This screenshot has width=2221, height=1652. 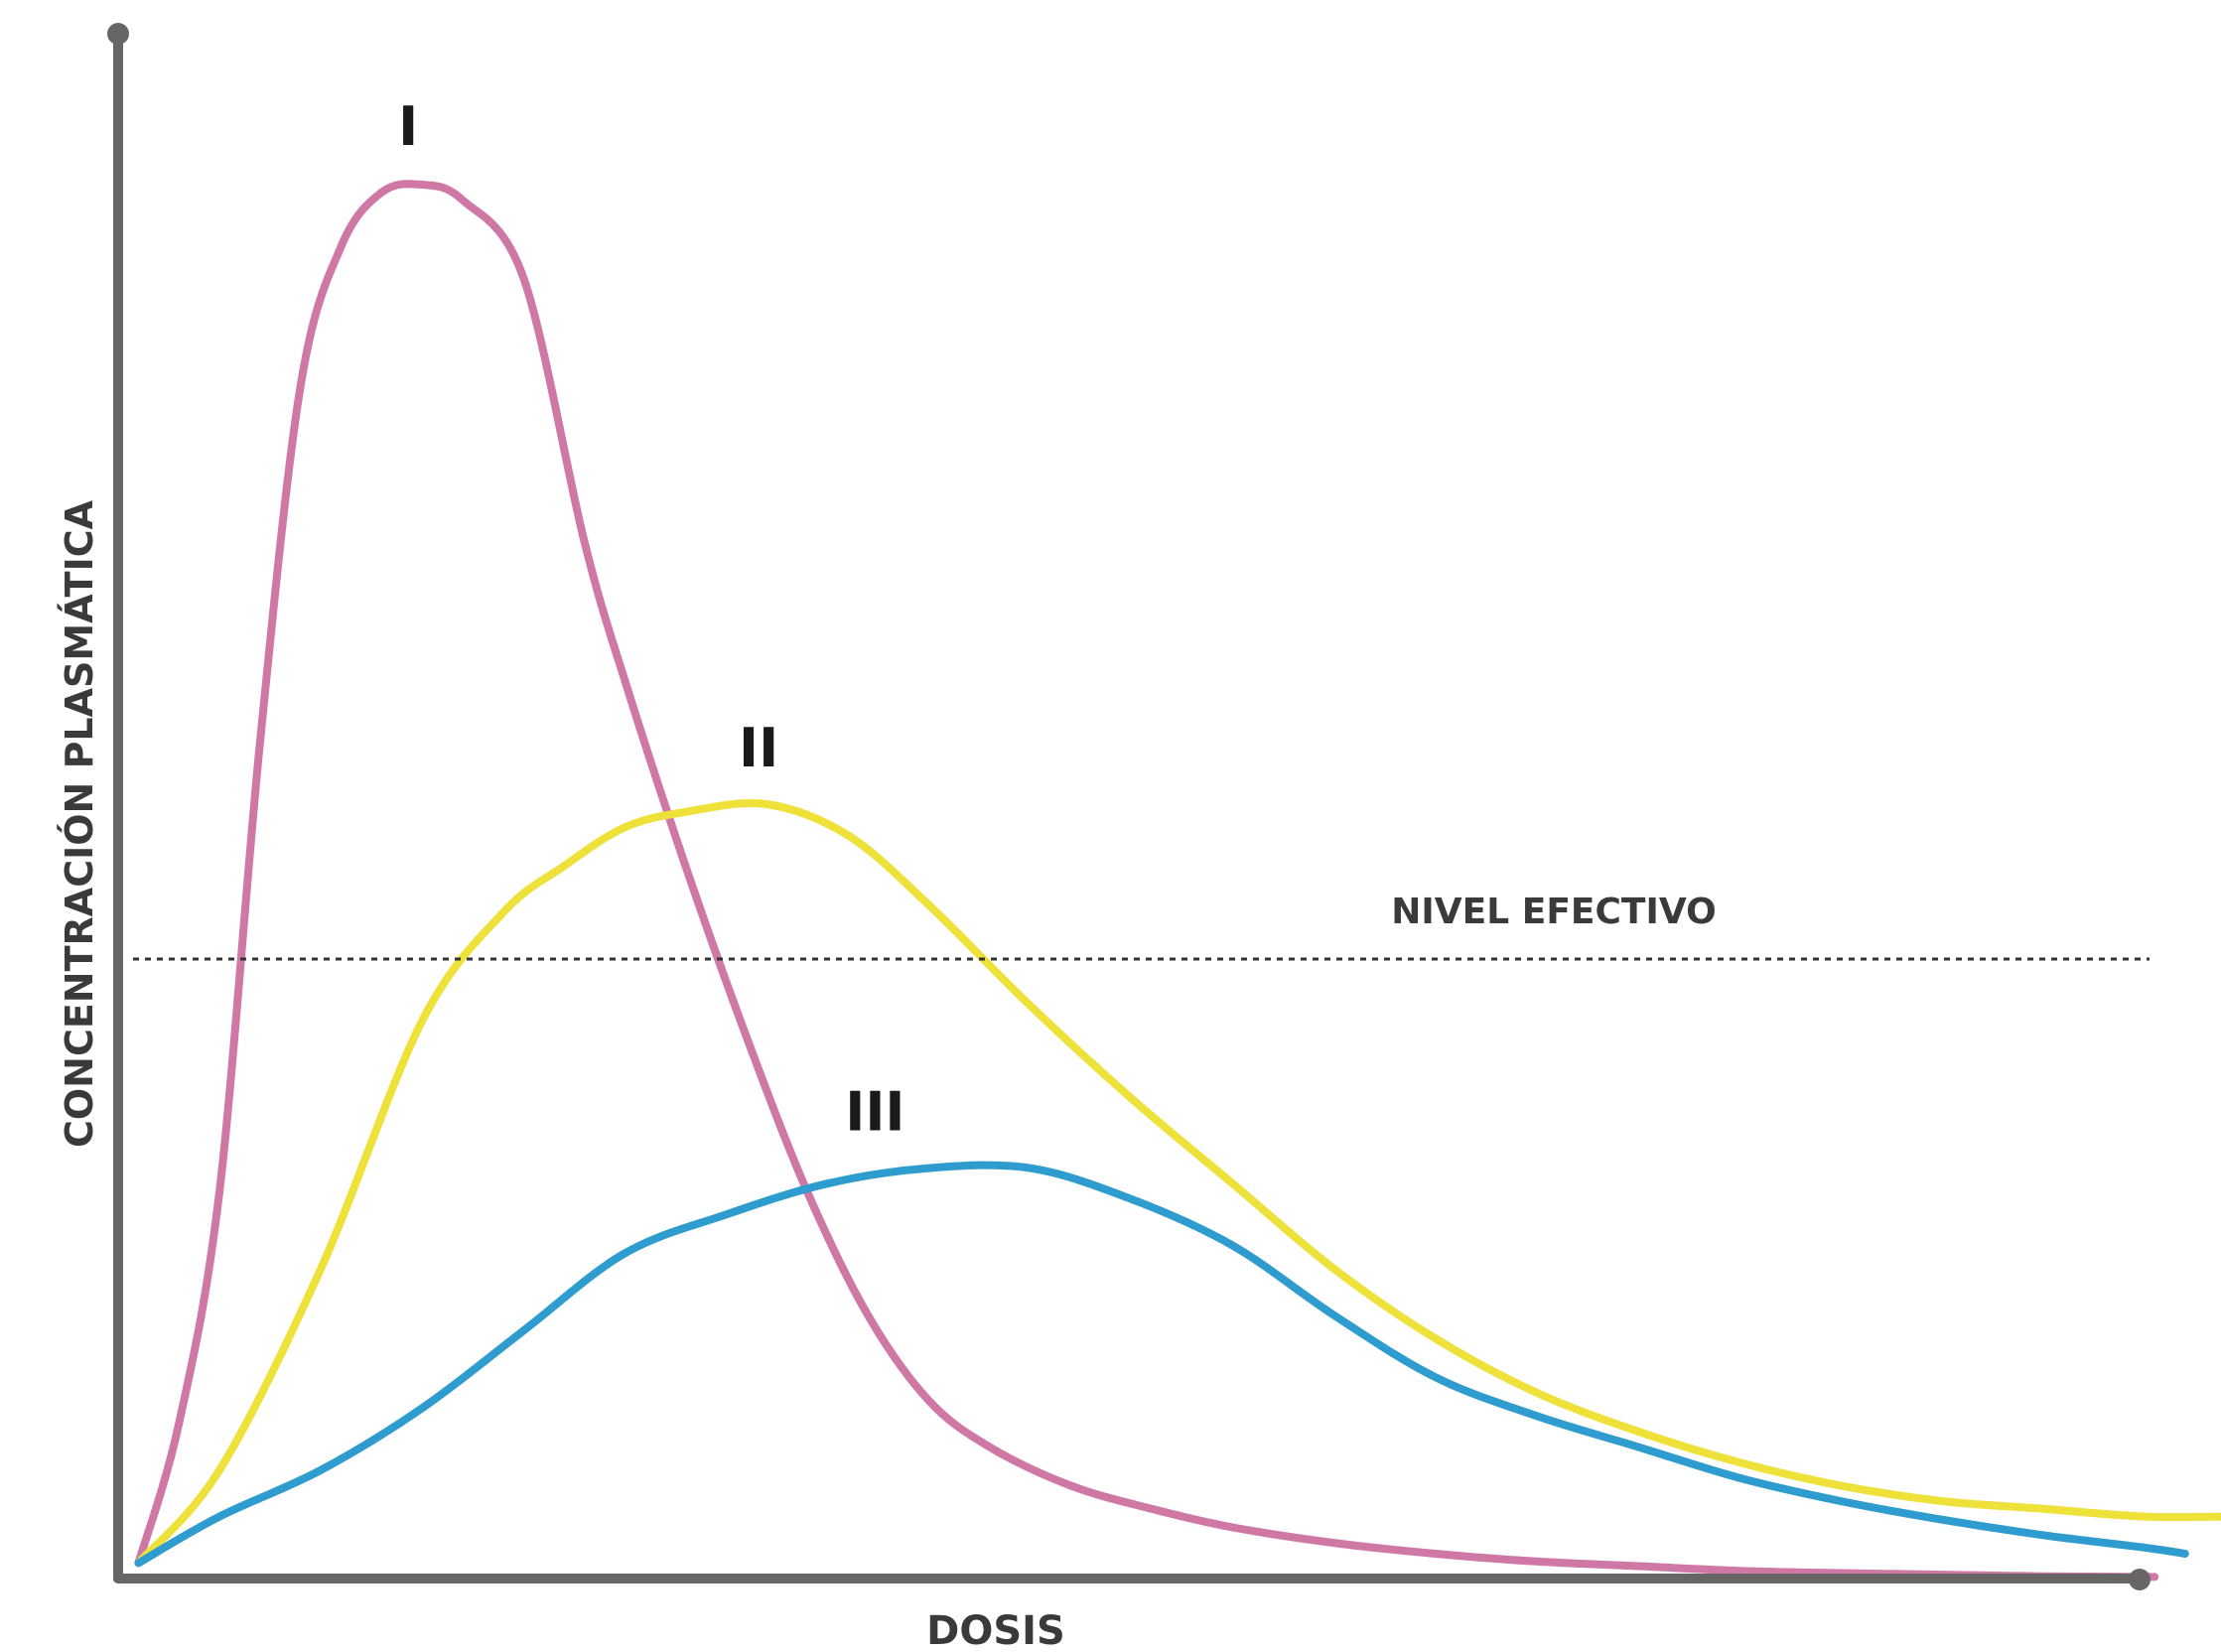 What do you see at coordinates (874, 1112) in the screenshot?
I see `series-label-iii: III` at bounding box center [874, 1112].